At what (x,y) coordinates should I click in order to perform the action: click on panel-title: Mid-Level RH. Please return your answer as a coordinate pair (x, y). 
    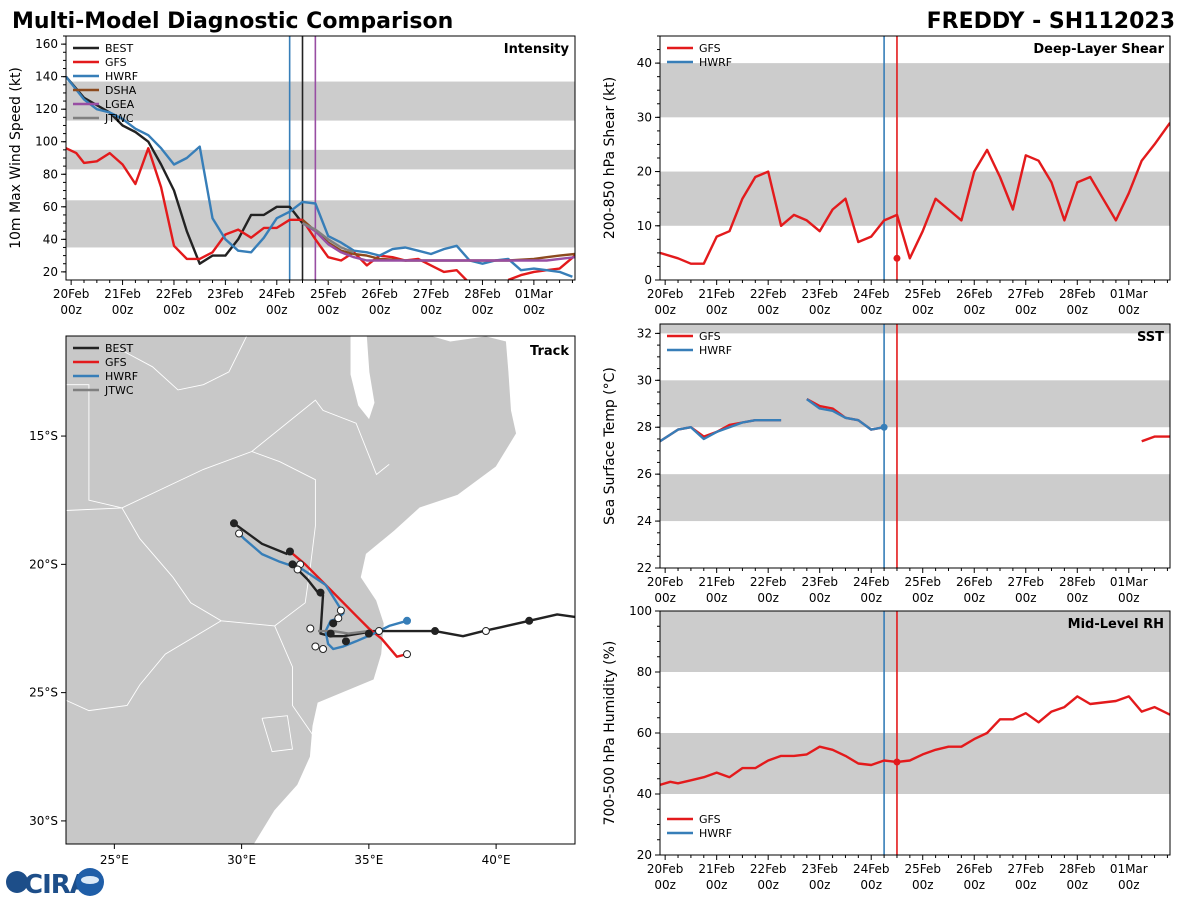
    Looking at the image, I should click on (1116, 624).